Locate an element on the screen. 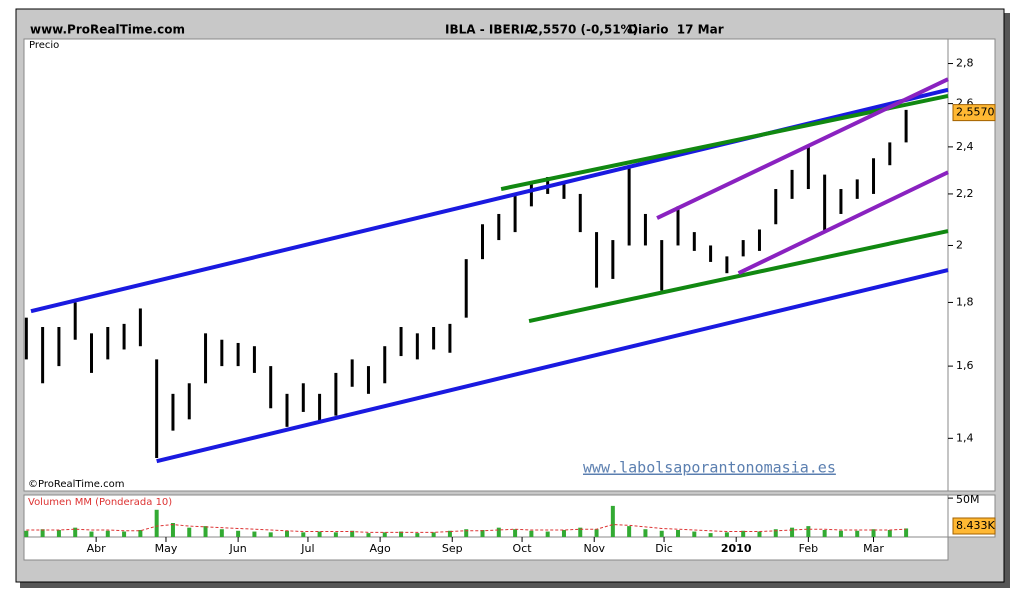  y-tick-label: 50M is located at coordinates (968, 499).